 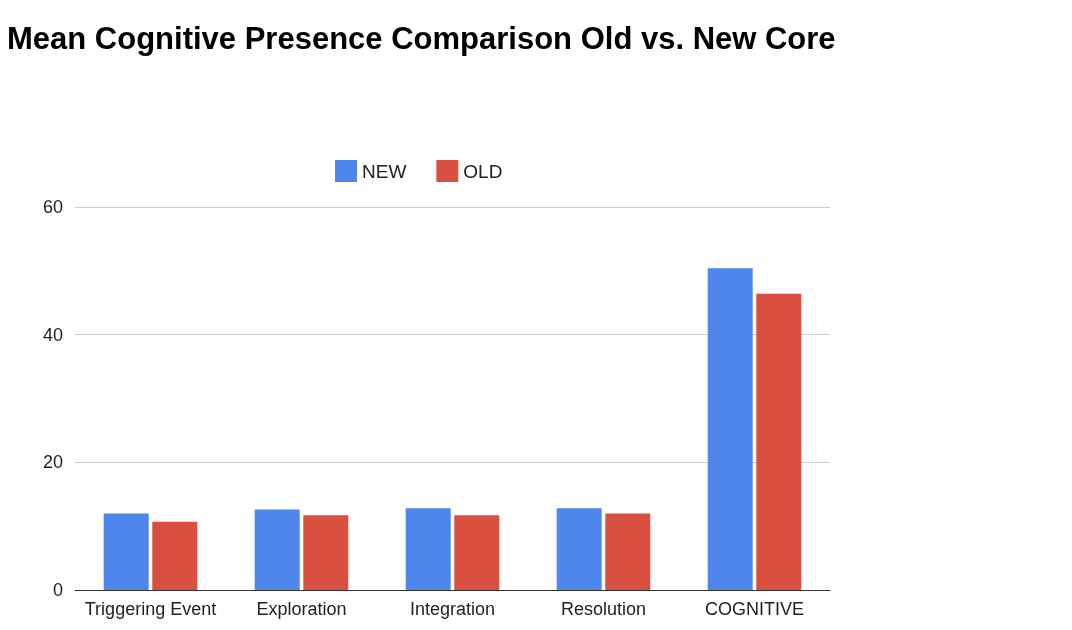 I want to click on x-tick-label: Triggering Event, so click(x=150, y=609).